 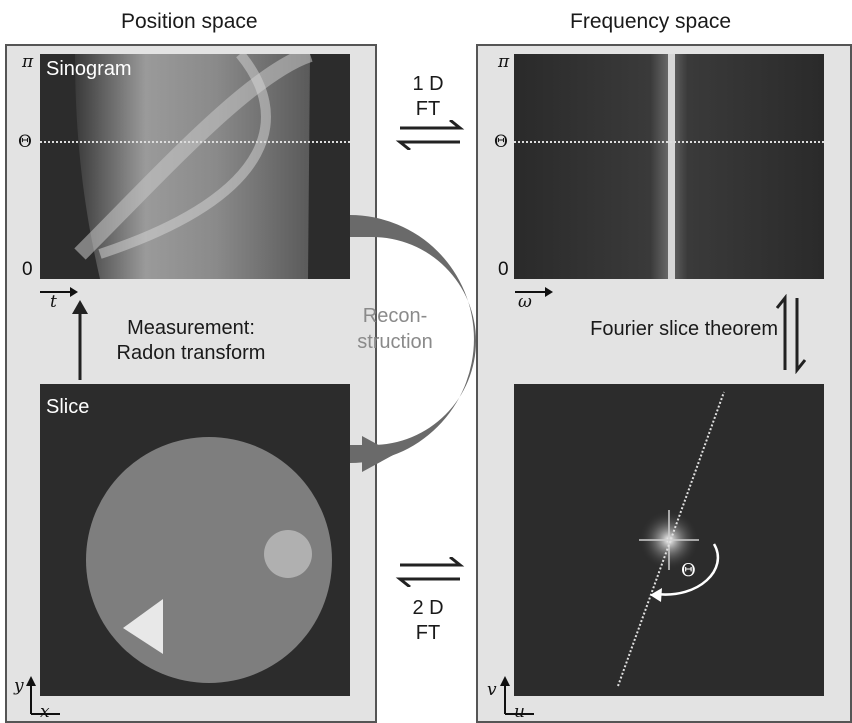 What do you see at coordinates (684, 329) in the screenshot?
I see `fourier-slice-theorem-caption: Fourier slice theorem` at bounding box center [684, 329].